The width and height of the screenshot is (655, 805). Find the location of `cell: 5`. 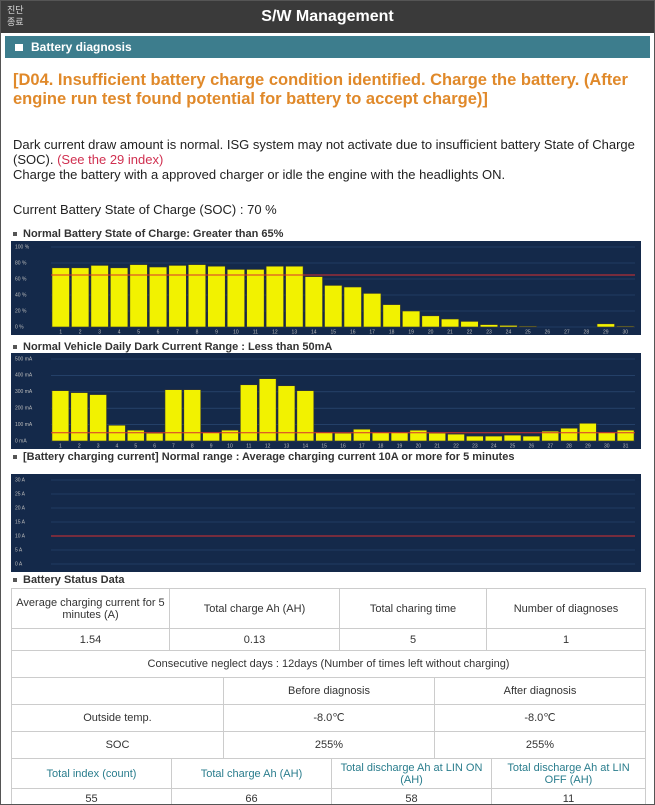

cell: 5 is located at coordinates (413, 639).